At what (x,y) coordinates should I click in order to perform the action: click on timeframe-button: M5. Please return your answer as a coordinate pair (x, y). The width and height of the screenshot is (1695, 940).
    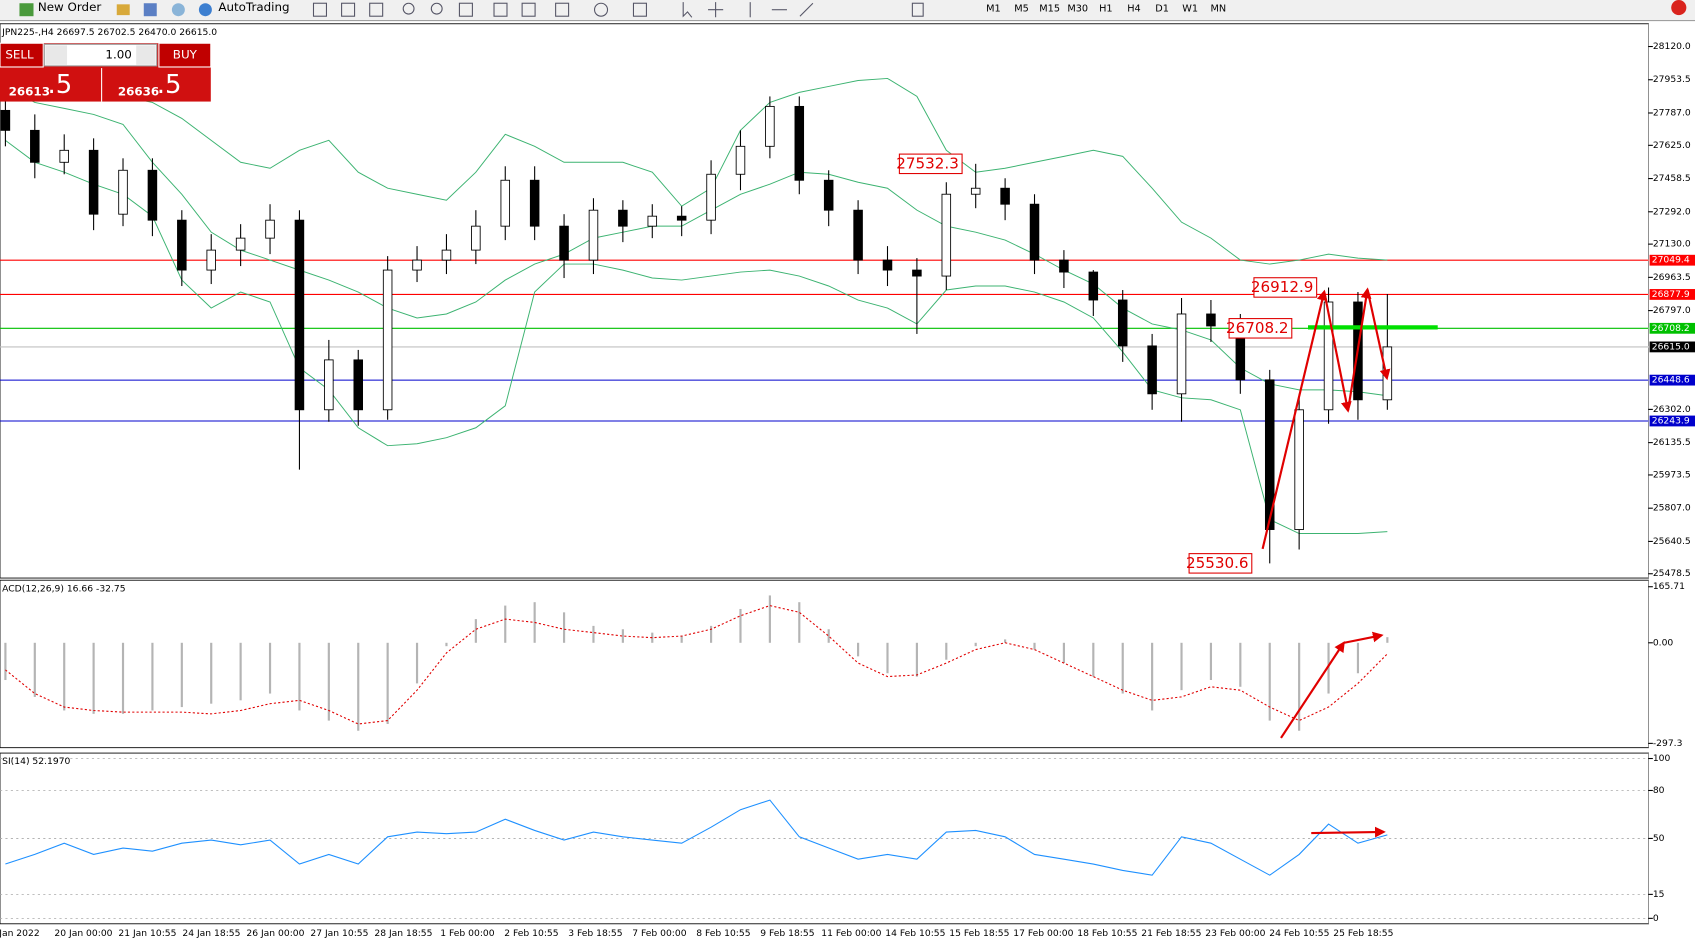
    Looking at the image, I should click on (1021, 9).